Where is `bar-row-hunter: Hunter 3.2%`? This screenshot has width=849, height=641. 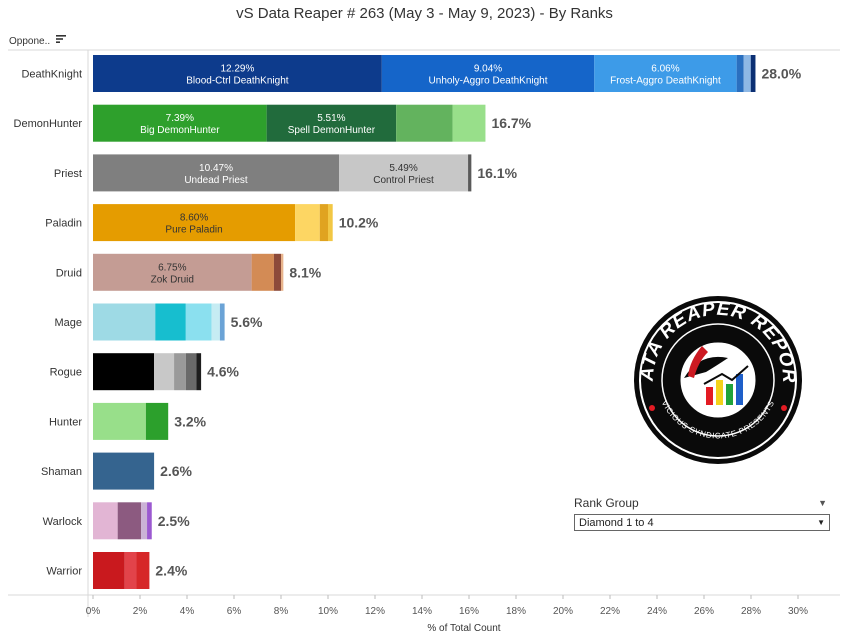
bar-row-hunter: Hunter 3.2% is located at coordinates (128, 421).